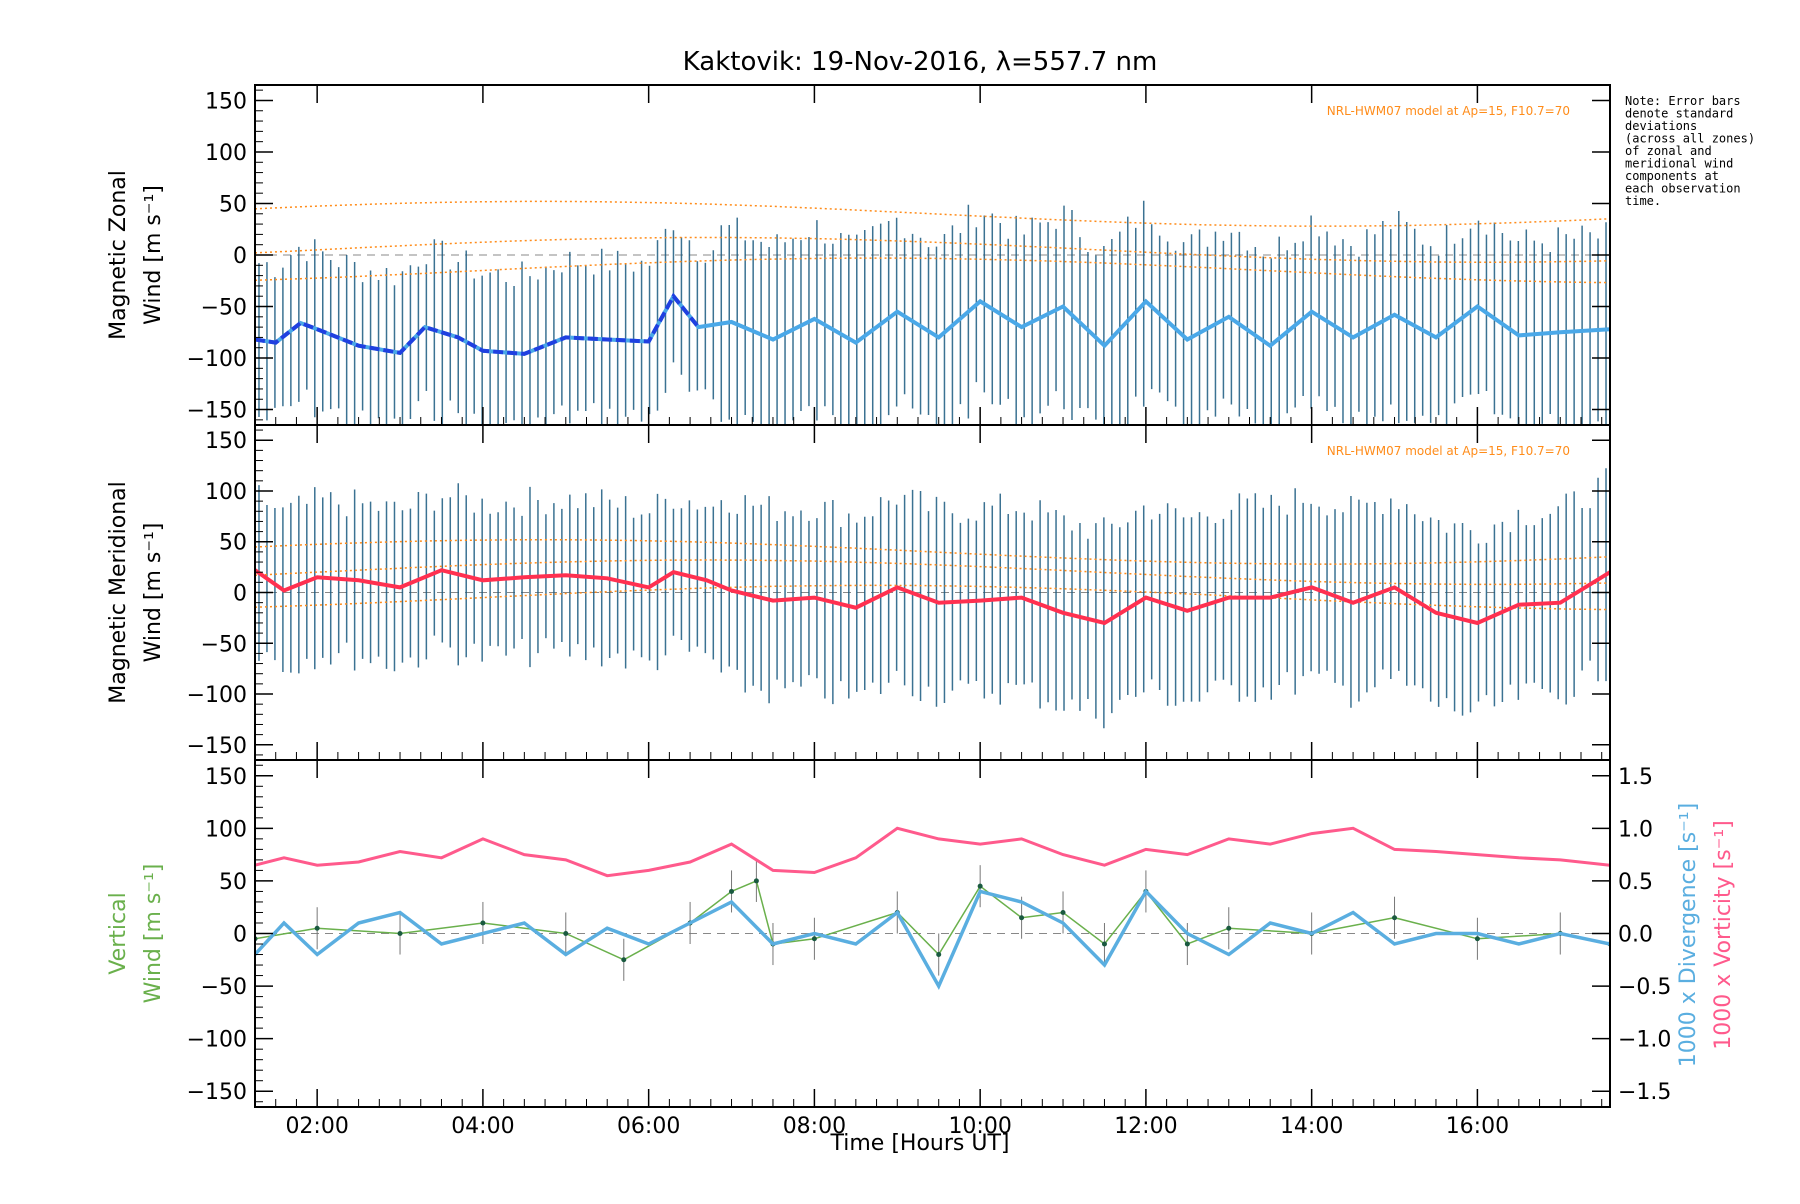  What do you see at coordinates (153, 593) in the screenshot?
I see `meridional-ylabel-line2: Wind [m s⁻¹]` at bounding box center [153, 593].